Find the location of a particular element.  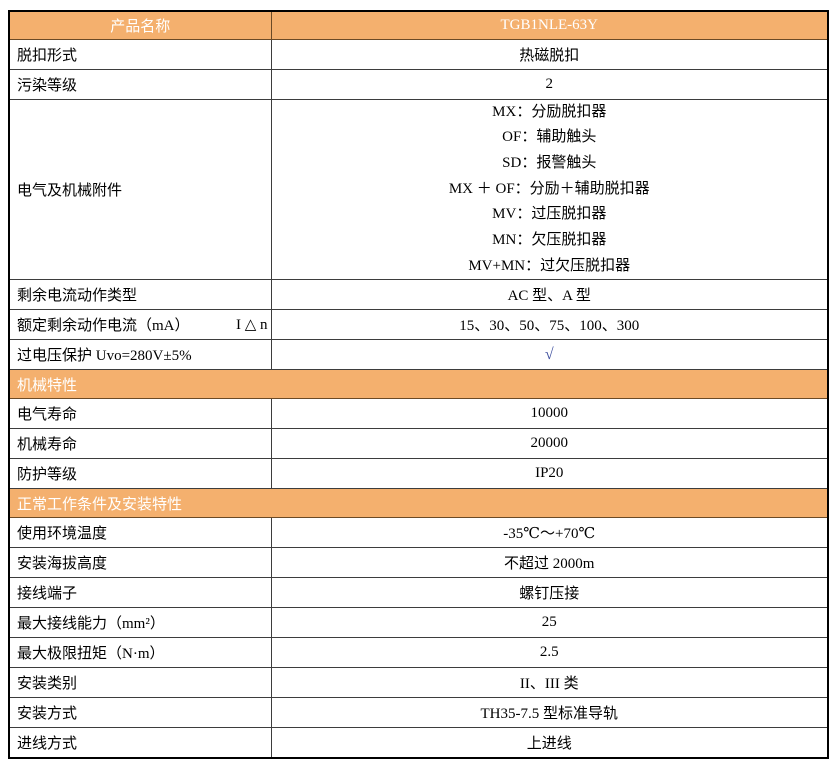

max-torque-value: 2.5 is located at coordinates (549, 653).